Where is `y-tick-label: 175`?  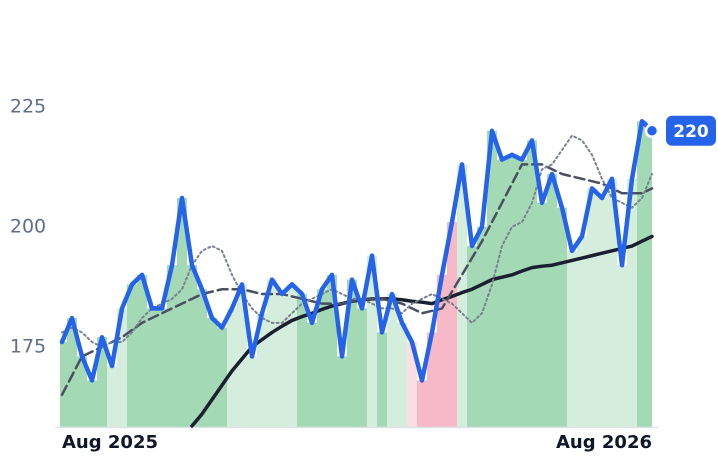 y-tick-label: 175 is located at coordinates (28, 346).